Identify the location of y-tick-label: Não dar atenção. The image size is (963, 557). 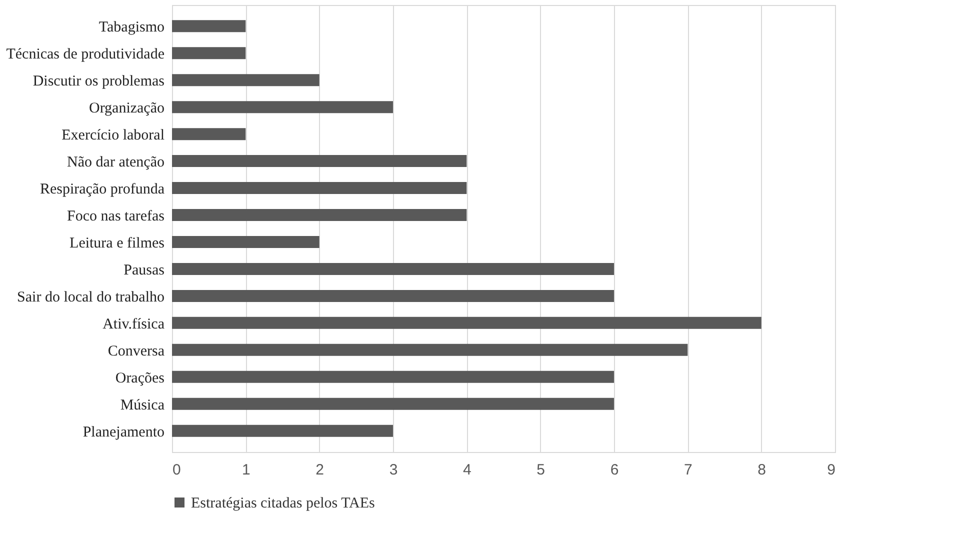
(115, 162).